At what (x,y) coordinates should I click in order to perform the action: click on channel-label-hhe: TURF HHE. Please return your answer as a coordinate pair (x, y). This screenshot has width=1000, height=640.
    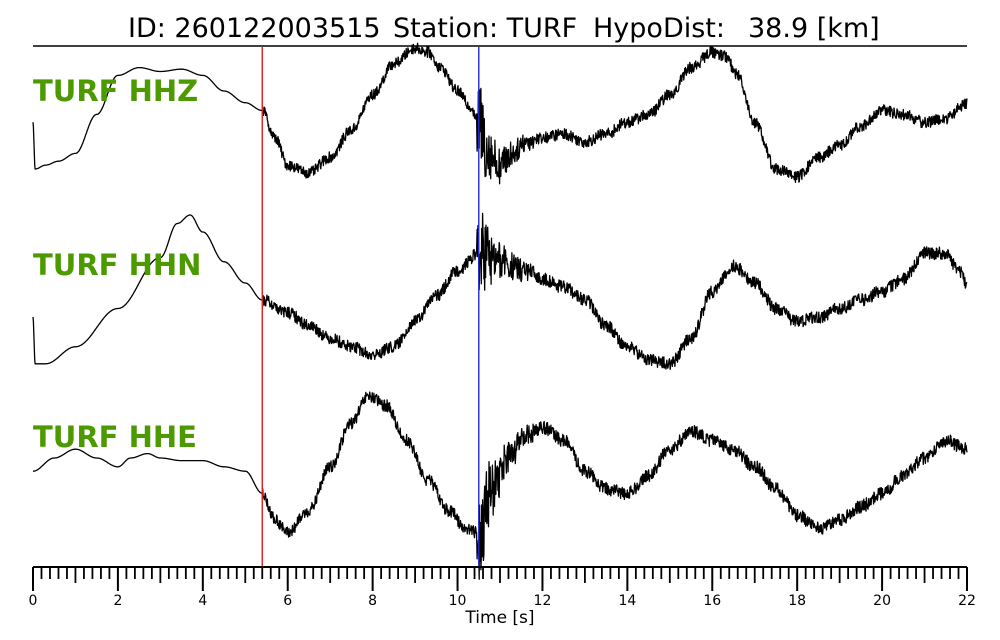
    Looking at the image, I should click on (115, 437).